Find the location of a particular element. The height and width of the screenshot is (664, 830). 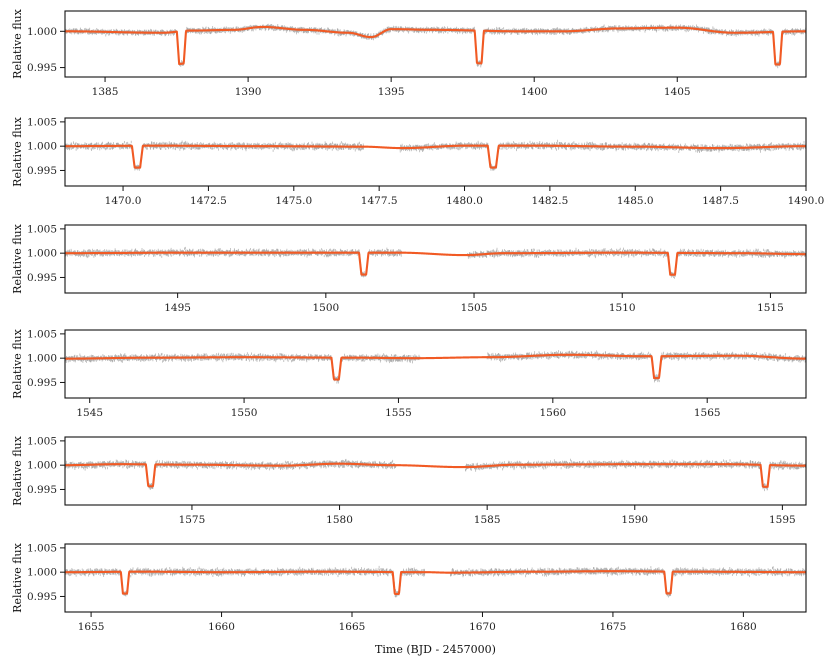

x-tick-label: 1395 is located at coordinates (391, 92).